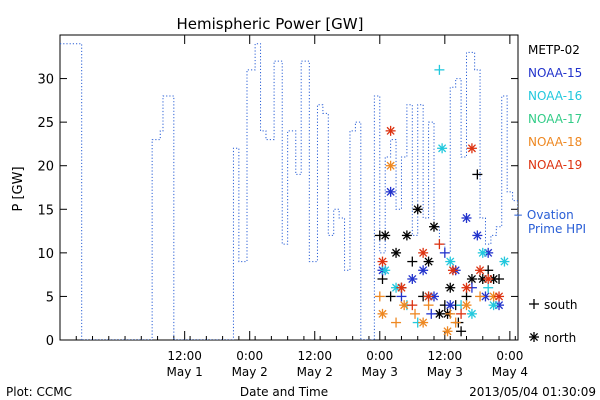 The image size is (600, 400). What do you see at coordinates (45, 80) in the screenshot?
I see `y-tick-label: 30` at bounding box center [45, 80].